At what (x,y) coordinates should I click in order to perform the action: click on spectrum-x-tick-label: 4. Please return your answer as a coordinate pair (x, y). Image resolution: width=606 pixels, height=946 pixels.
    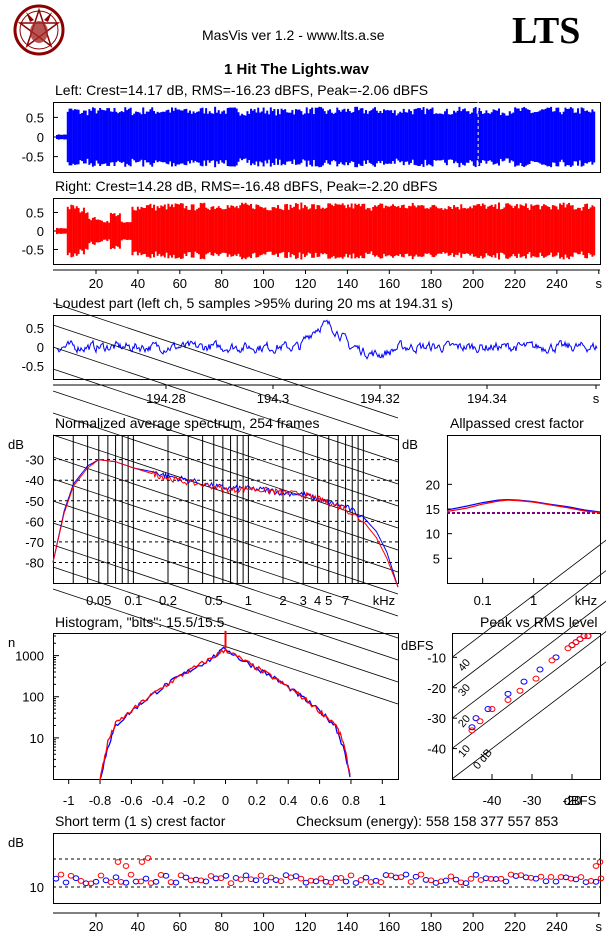
    Looking at the image, I should click on (317, 600).